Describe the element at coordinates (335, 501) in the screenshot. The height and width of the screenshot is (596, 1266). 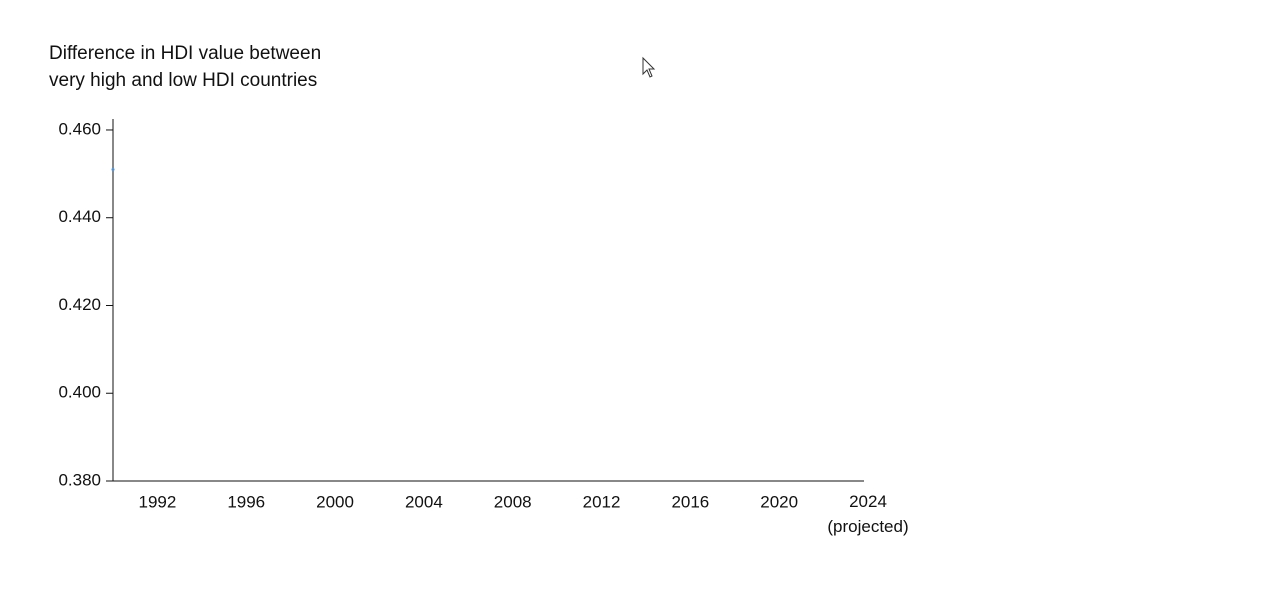
I see `x-tick-label: 2000` at that location.